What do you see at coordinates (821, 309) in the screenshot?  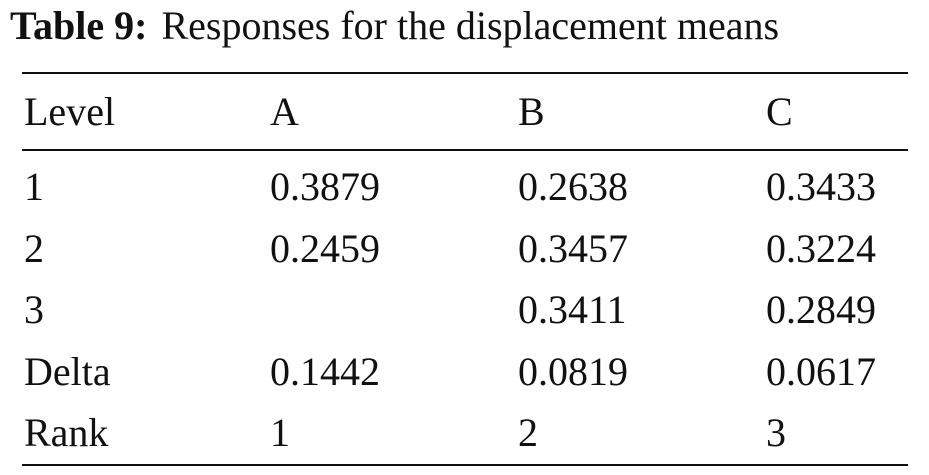 I see `table-cell: 0.2849` at bounding box center [821, 309].